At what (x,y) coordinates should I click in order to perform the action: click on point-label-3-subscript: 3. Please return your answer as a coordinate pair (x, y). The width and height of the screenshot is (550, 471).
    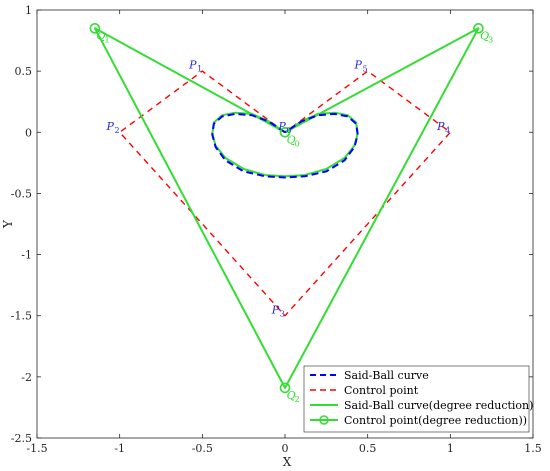
    Looking at the image, I should click on (282, 313).